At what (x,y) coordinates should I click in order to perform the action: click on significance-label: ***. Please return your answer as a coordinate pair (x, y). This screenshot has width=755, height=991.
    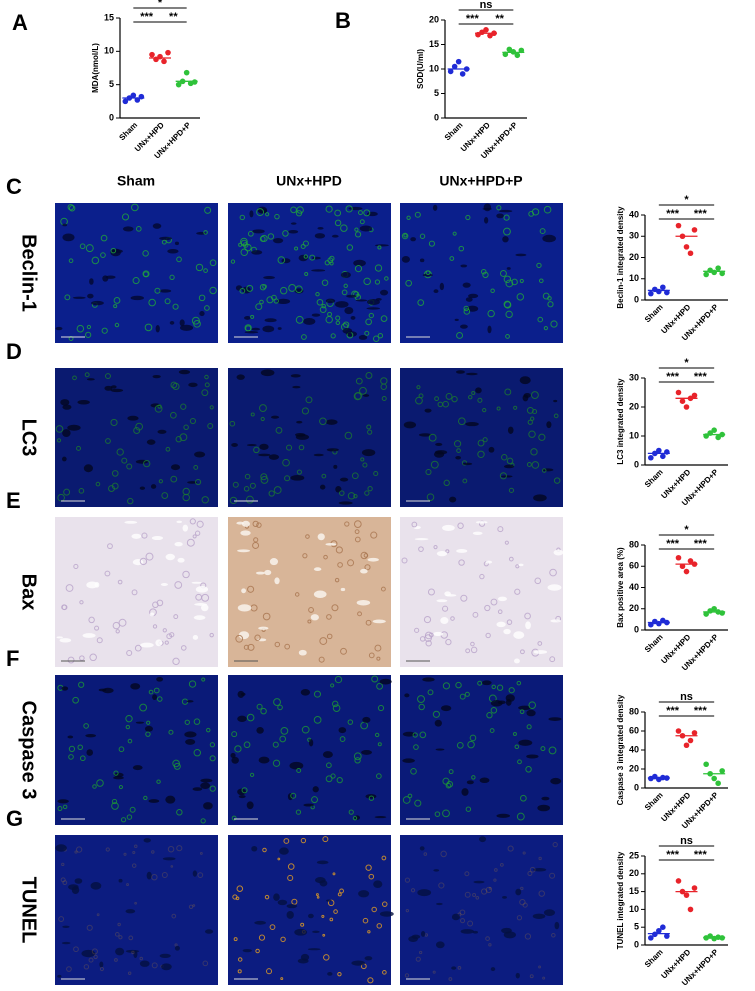
    Looking at the image, I should click on (673, 855).